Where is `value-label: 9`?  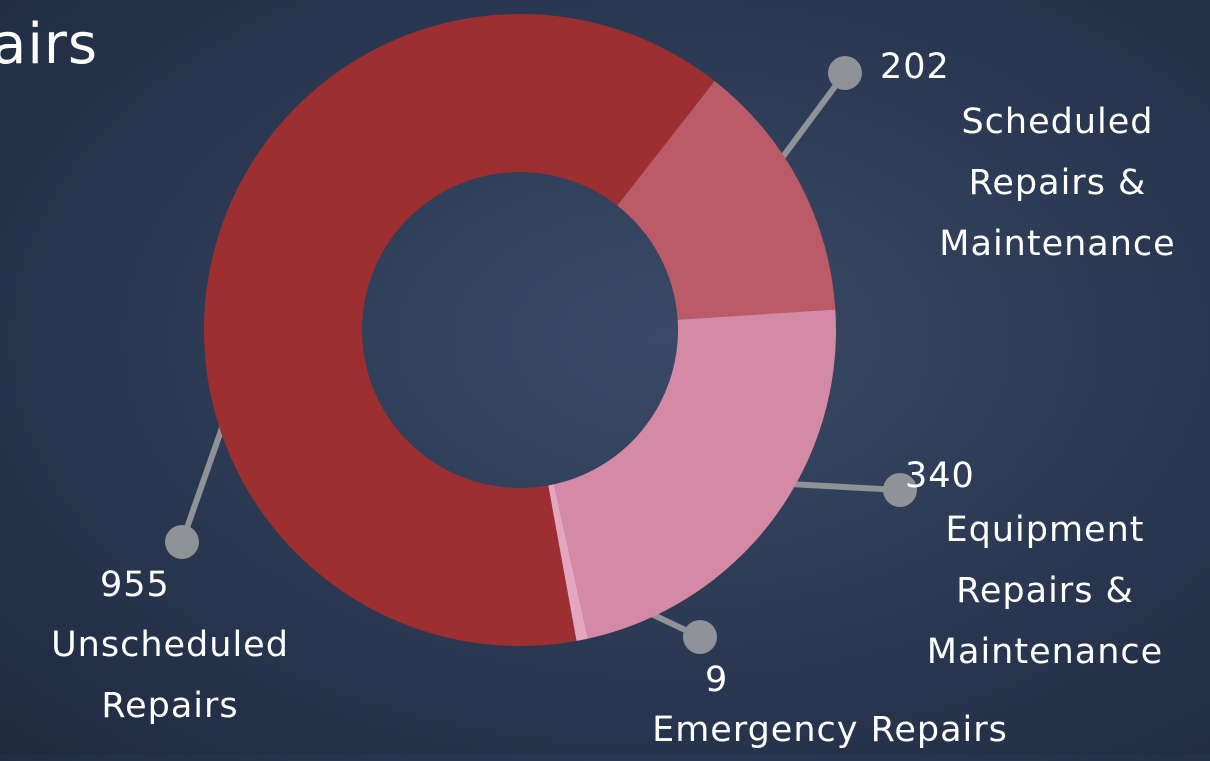
value-label: 9 is located at coordinates (717, 680).